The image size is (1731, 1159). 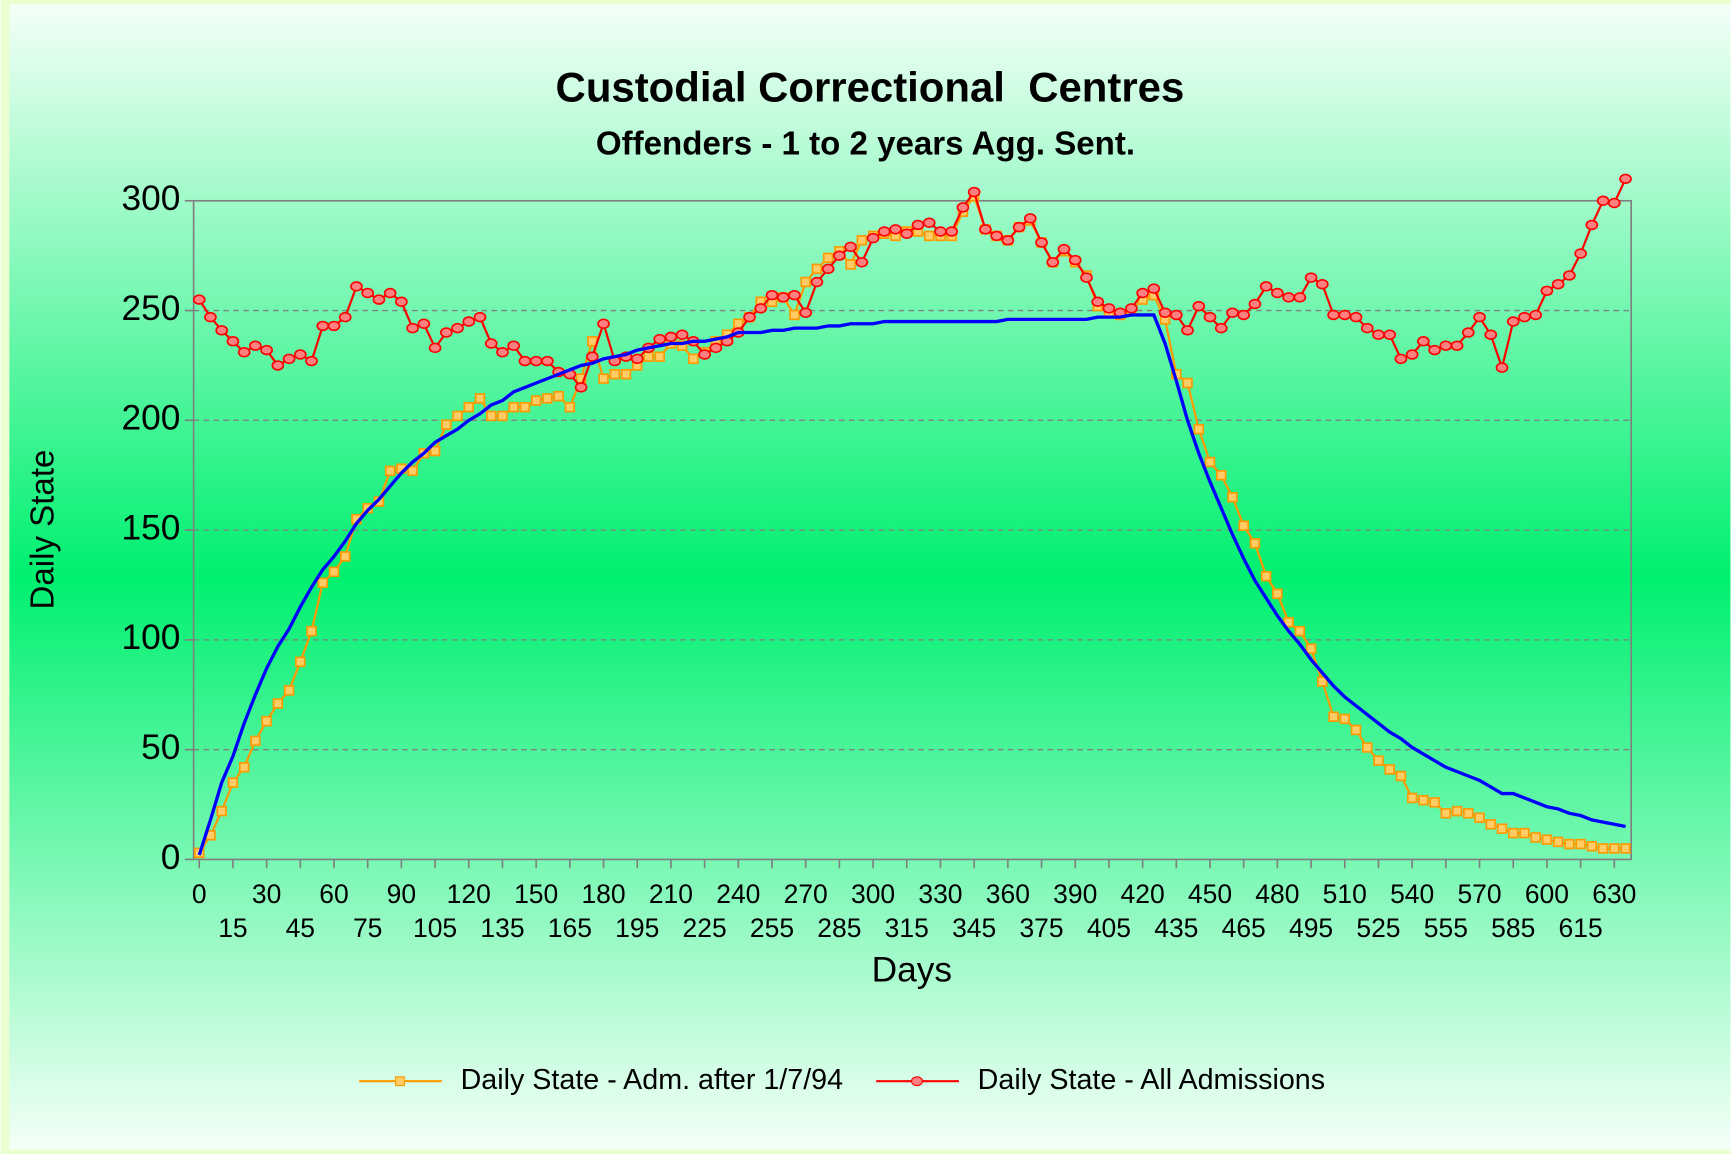 I want to click on x-tick-label: 45, so click(x=300, y=928).